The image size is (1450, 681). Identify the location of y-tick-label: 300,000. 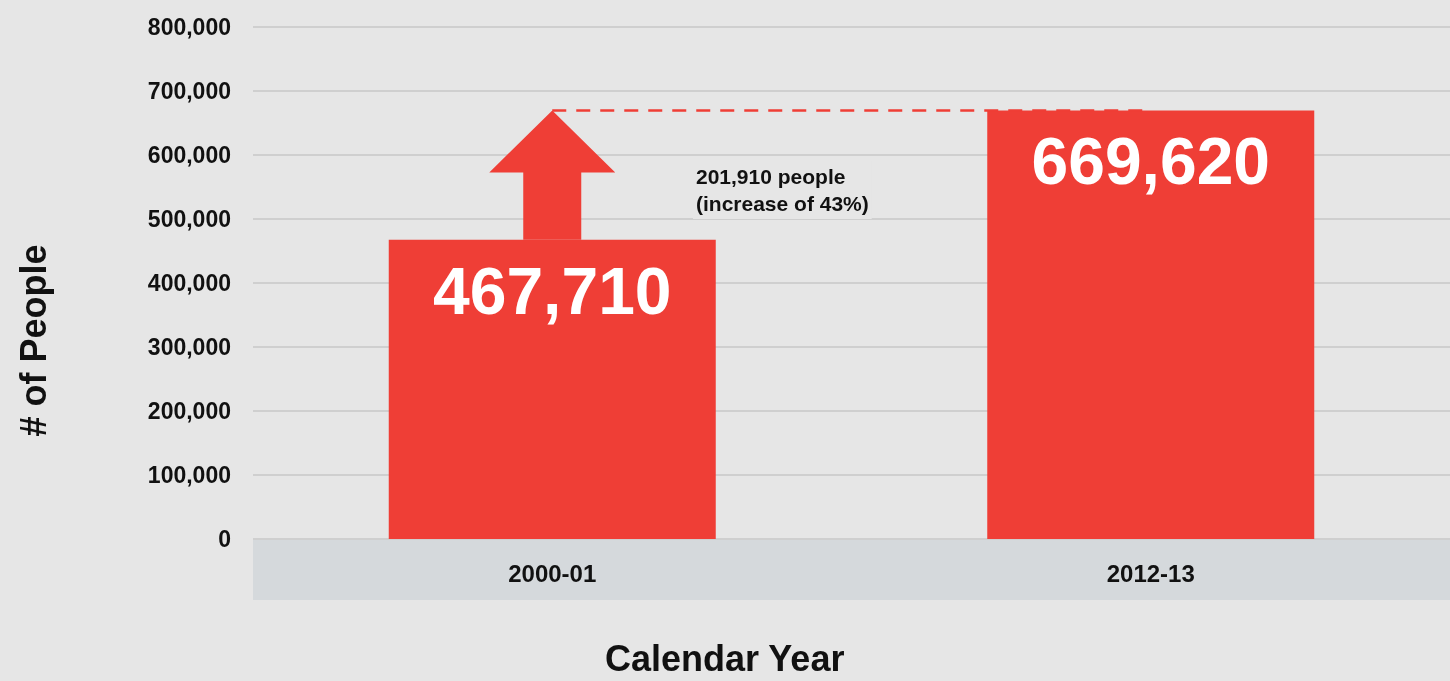
(189, 347).